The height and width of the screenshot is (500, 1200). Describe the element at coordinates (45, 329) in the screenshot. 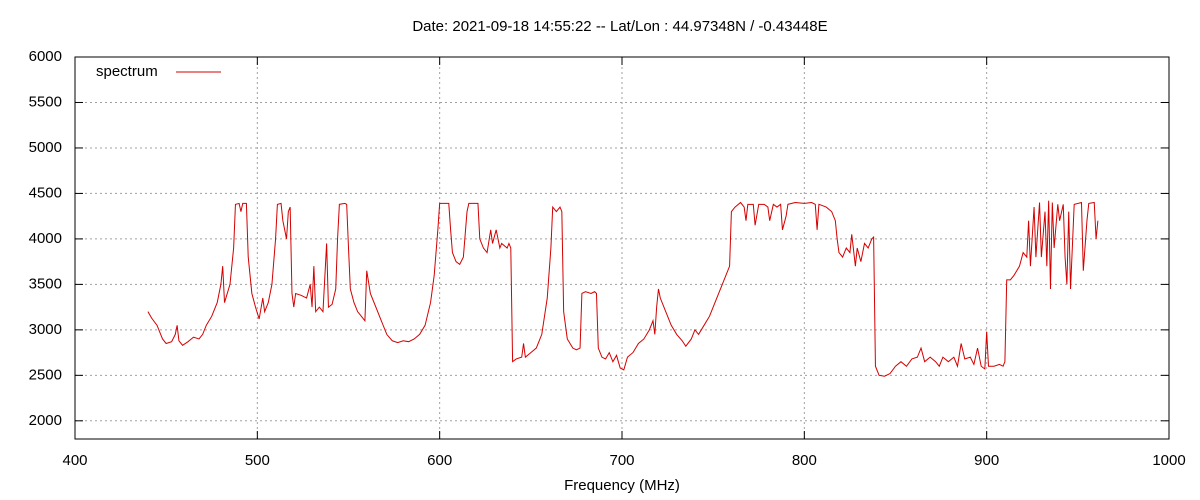

I see `y-tick-label: 3000` at that location.